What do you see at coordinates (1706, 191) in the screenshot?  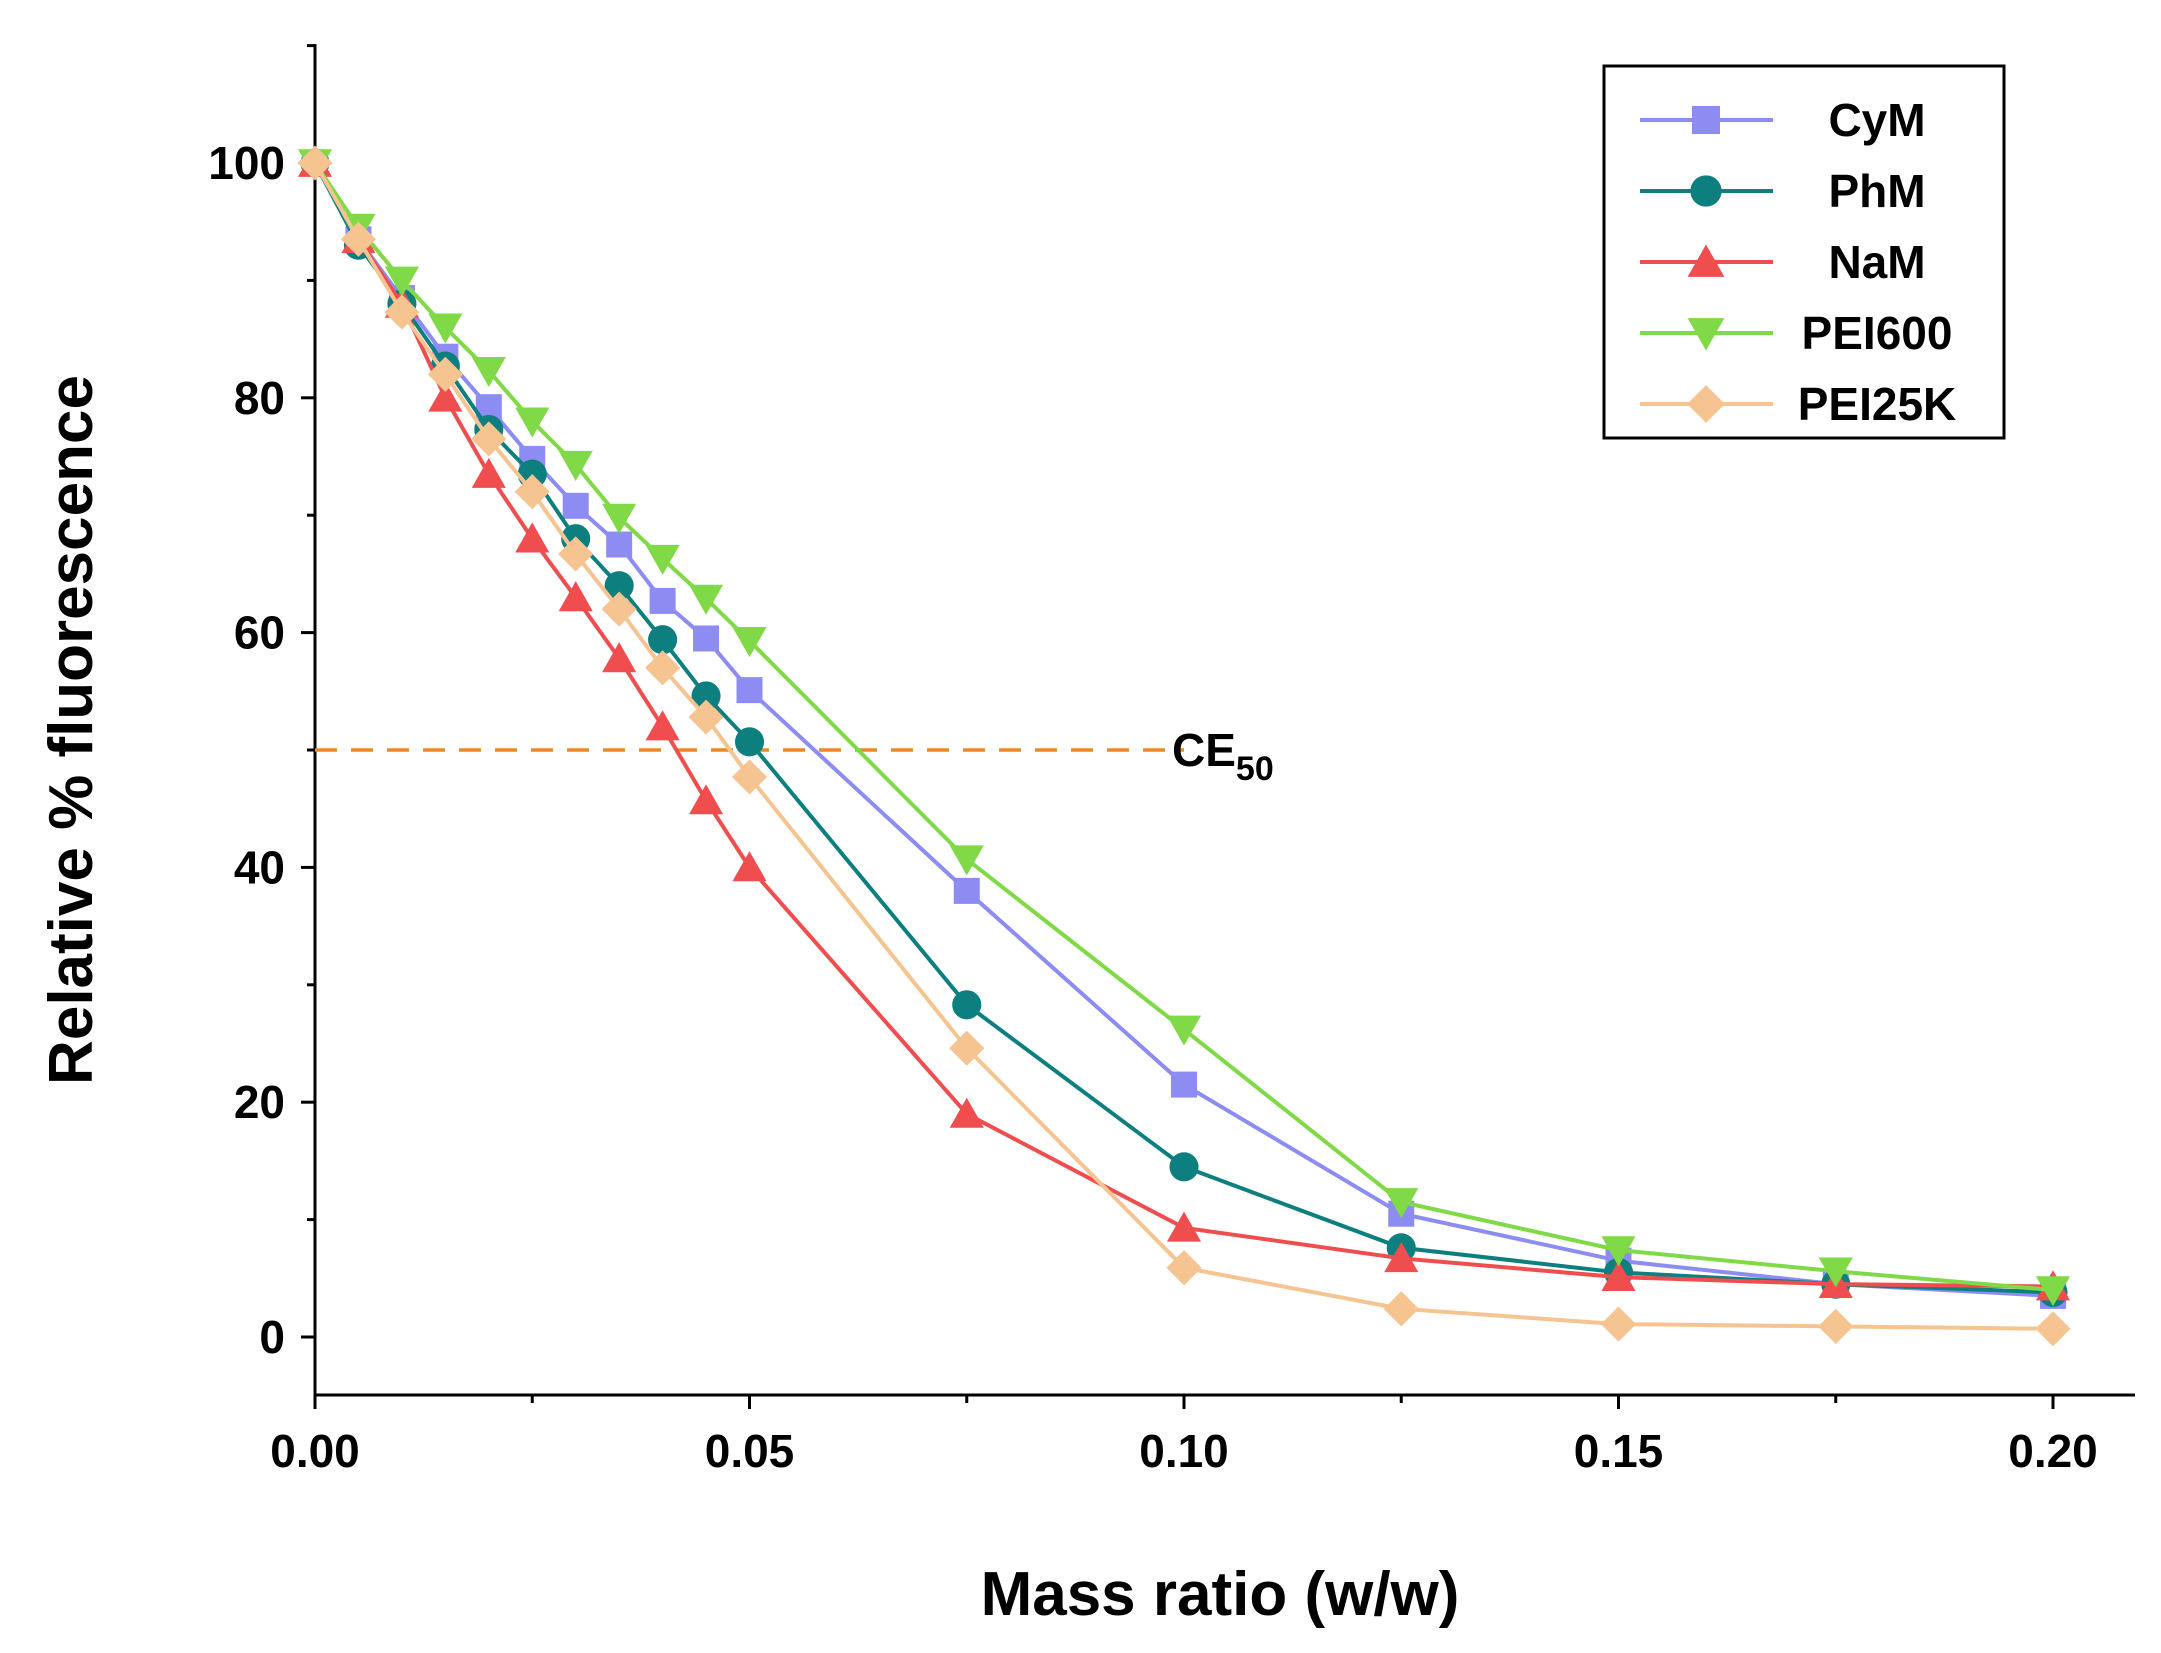 I see `legend-marker-circle` at bounding box center [1706, 191].